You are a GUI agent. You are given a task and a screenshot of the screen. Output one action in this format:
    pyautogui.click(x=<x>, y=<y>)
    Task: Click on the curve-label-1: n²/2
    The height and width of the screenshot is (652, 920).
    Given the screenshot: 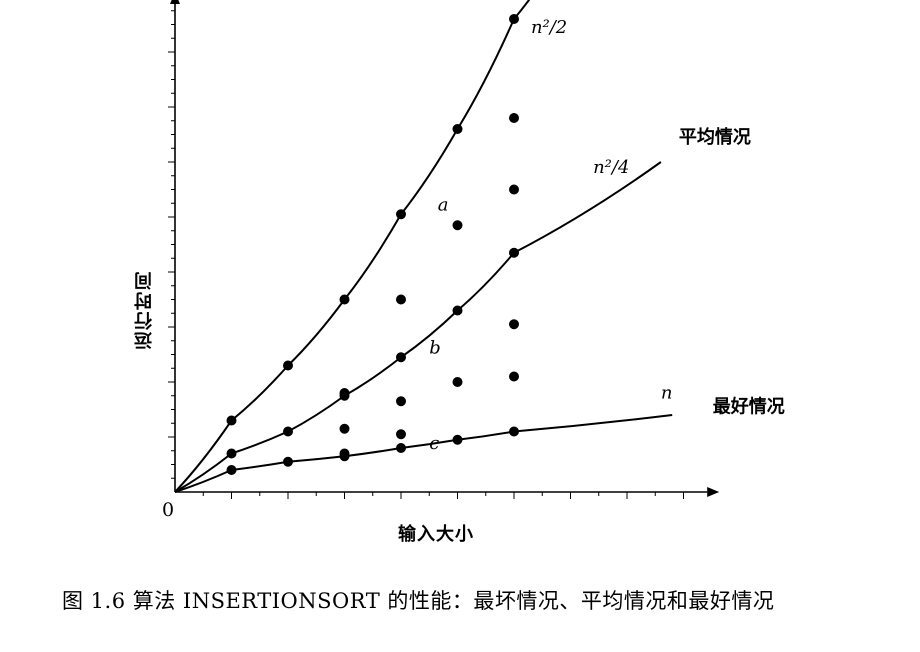 What is the action you would take?
    pyautogui.click(x=549, y=27)
    